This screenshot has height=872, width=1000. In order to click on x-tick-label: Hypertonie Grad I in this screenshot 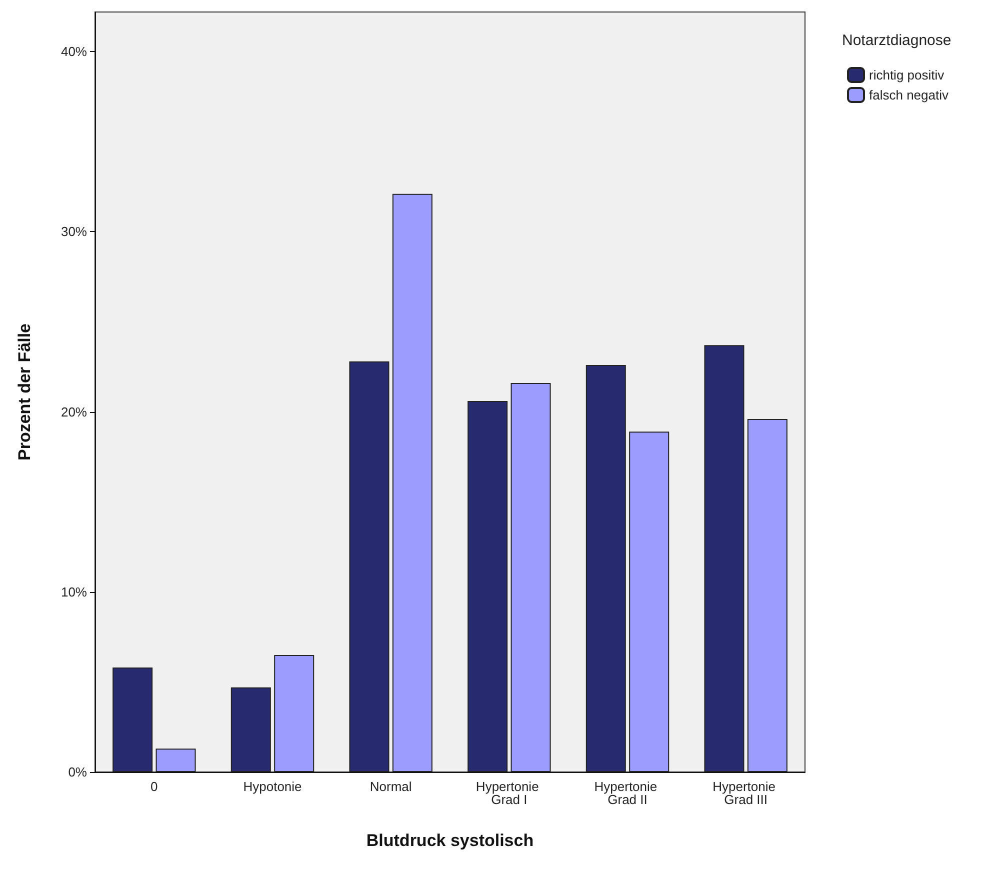, I will do `click(509, 793)`.